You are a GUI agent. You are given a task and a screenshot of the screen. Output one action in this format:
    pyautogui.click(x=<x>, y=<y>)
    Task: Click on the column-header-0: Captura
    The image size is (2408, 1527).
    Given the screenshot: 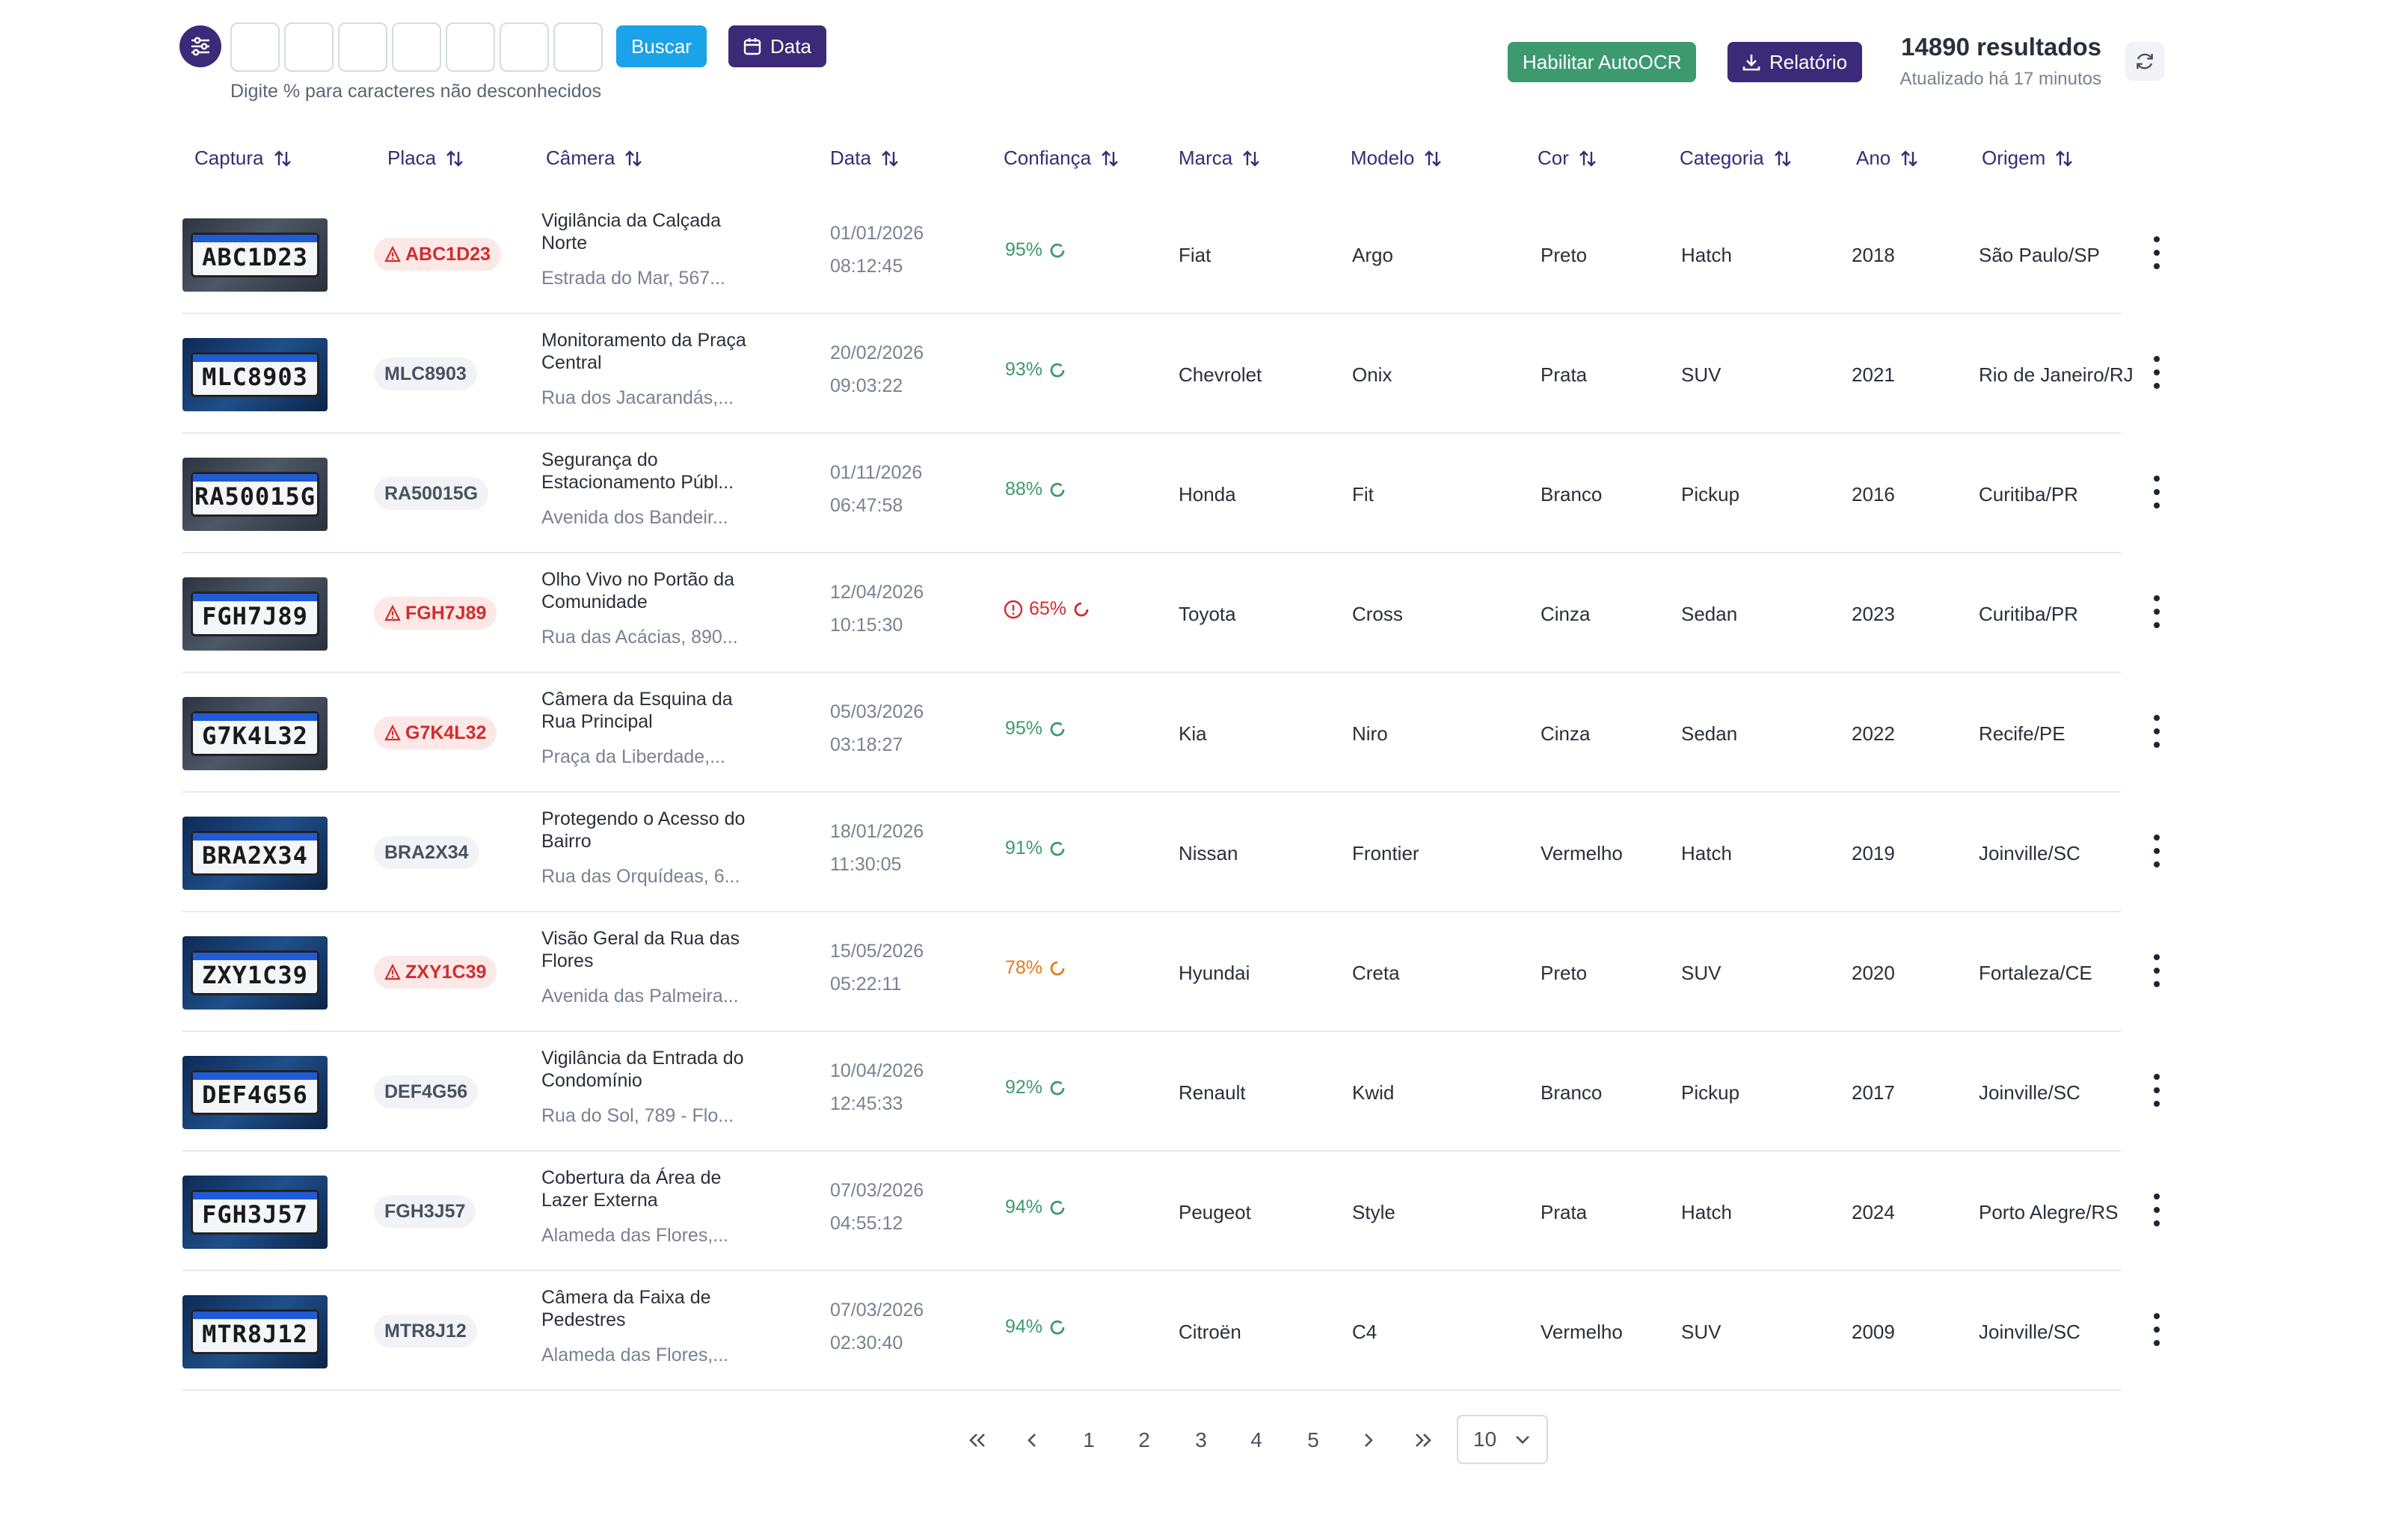 What is the action you would take?
    pyautogui.click(x=243, y=159)
    